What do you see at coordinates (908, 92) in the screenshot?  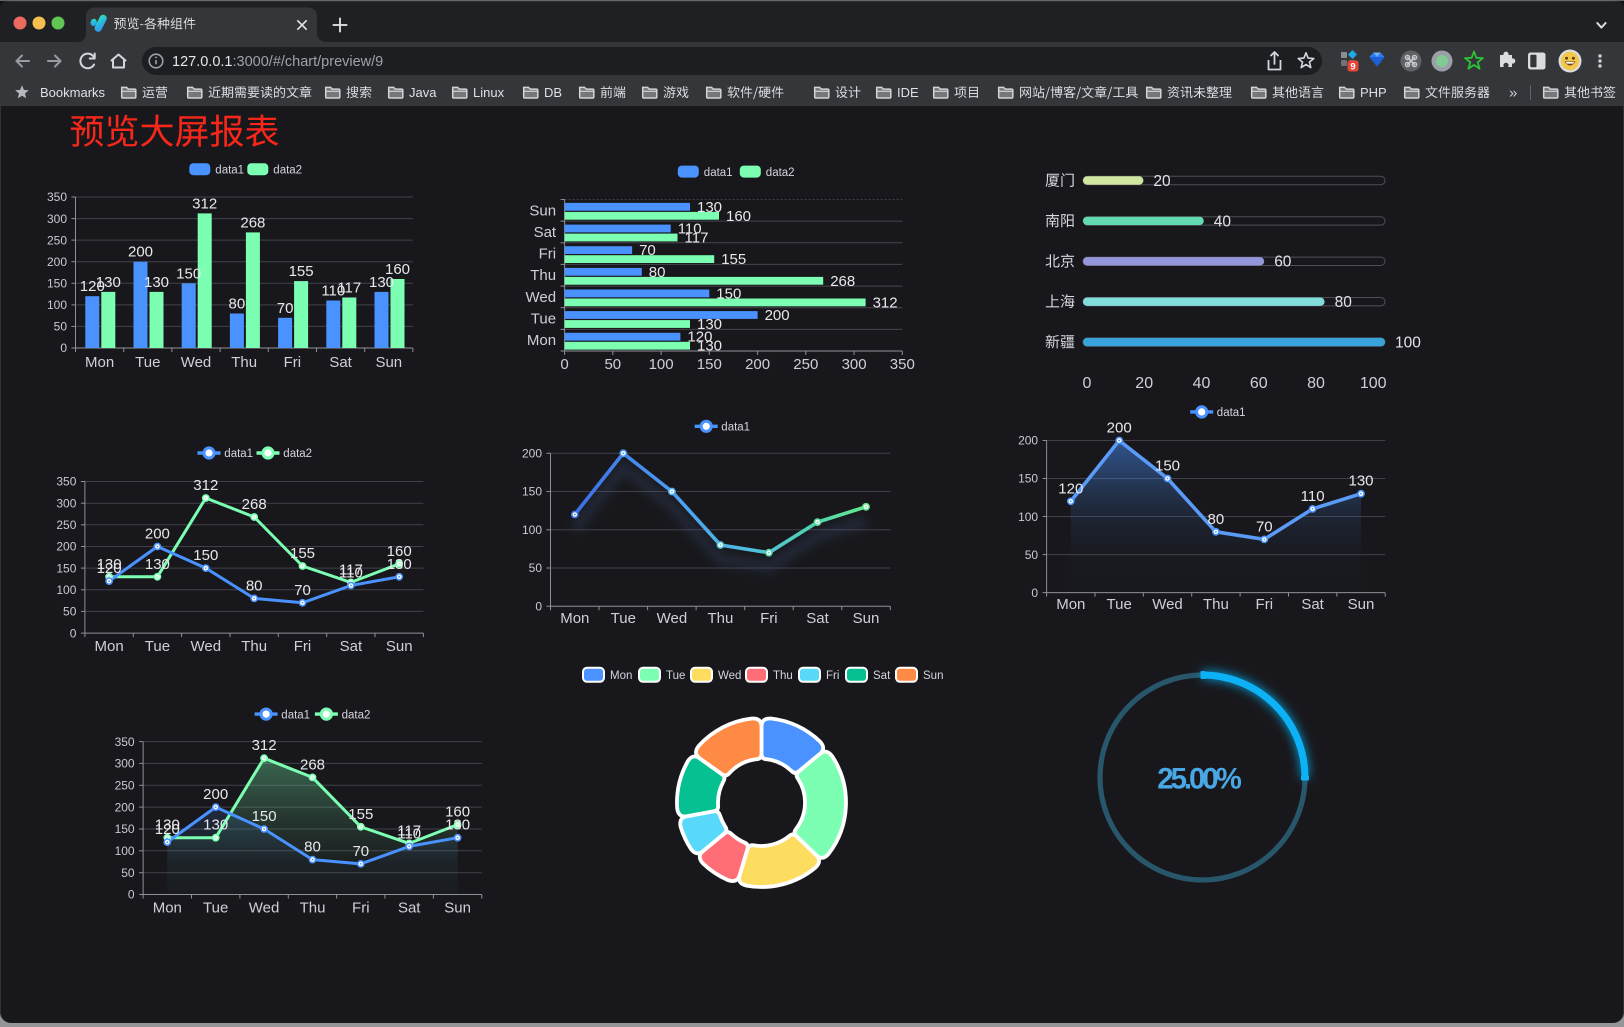 I see `svg-text: IDE` at bounding box center [908, 92].